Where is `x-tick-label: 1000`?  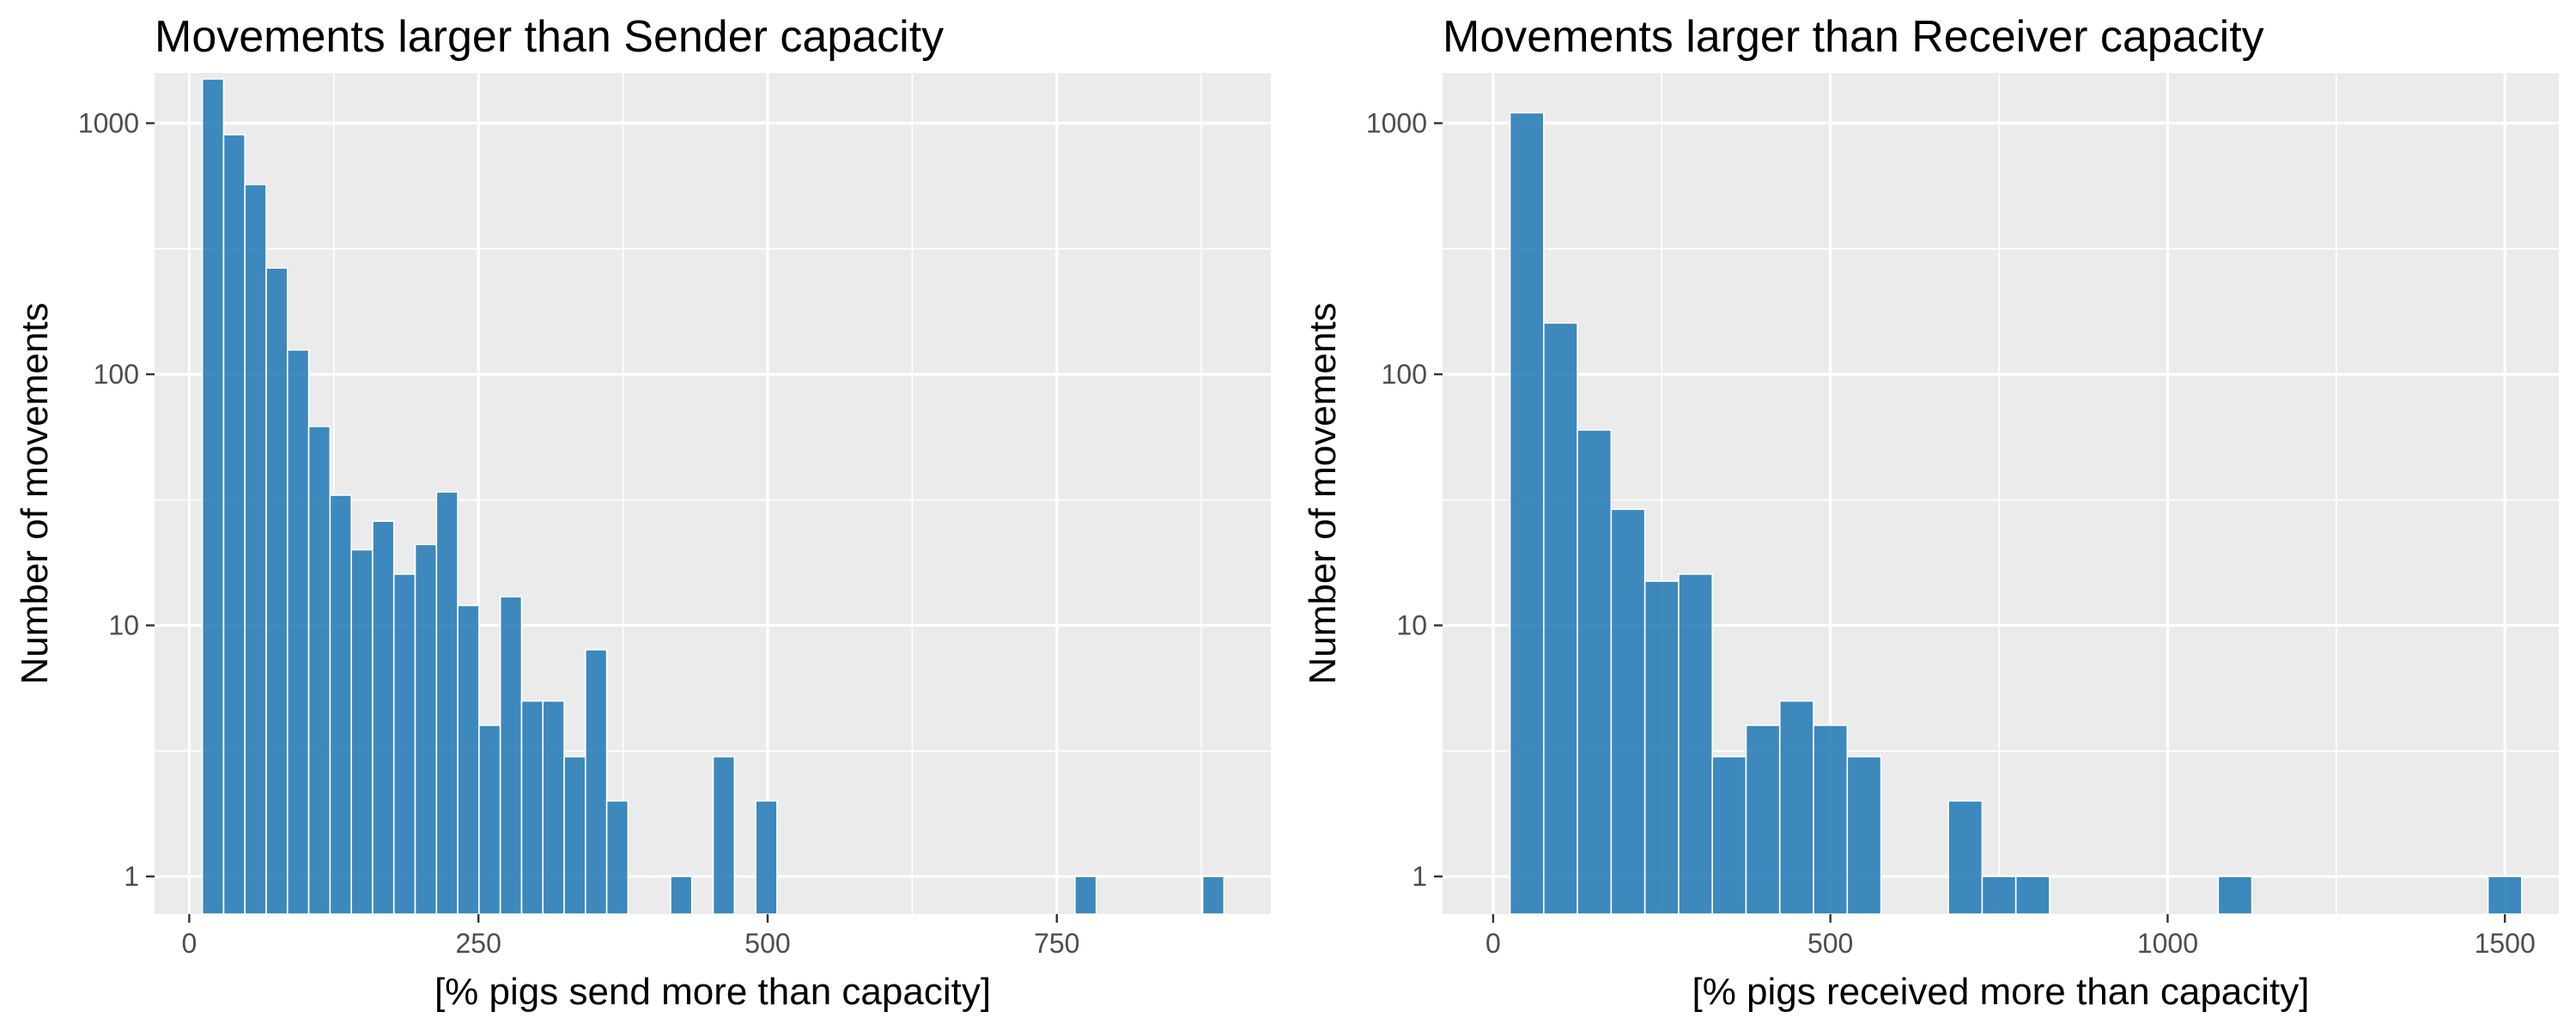 x-tick-label: 1000 is located at coordinates (2167, 943).